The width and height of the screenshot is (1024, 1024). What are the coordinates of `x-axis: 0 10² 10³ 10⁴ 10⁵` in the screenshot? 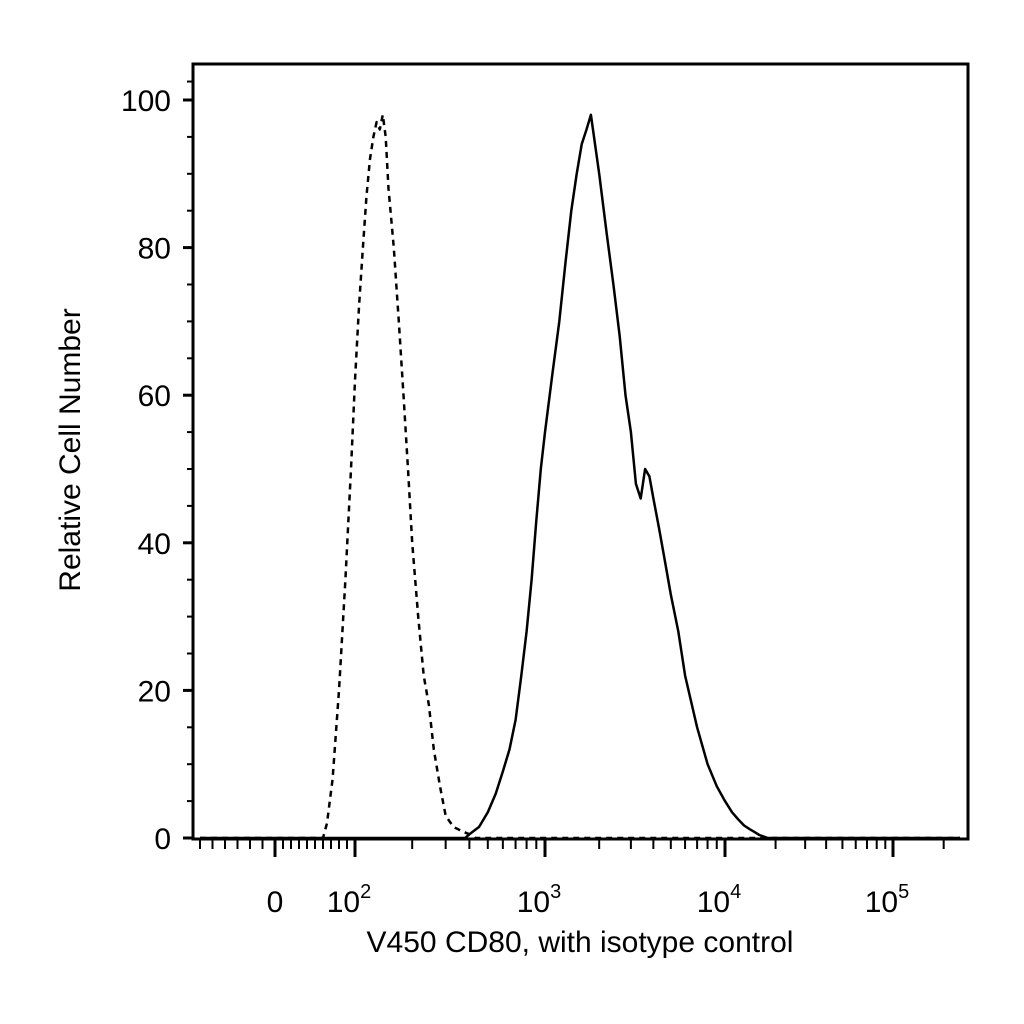 It's located at (572, 879).